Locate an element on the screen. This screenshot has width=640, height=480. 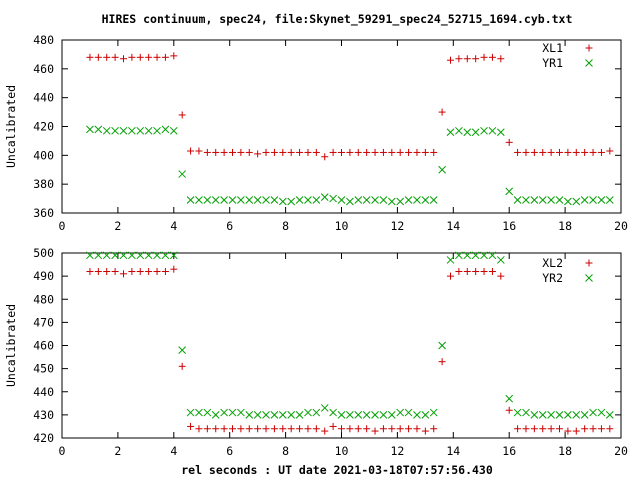
y-tick-label: 490 is located at coordinates (43, 276).